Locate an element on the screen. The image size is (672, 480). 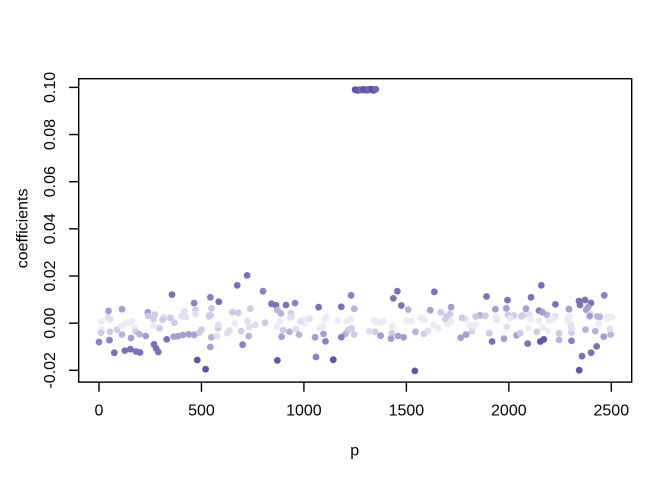
svg-text: 0.04 is located at coordinates (50, 228).